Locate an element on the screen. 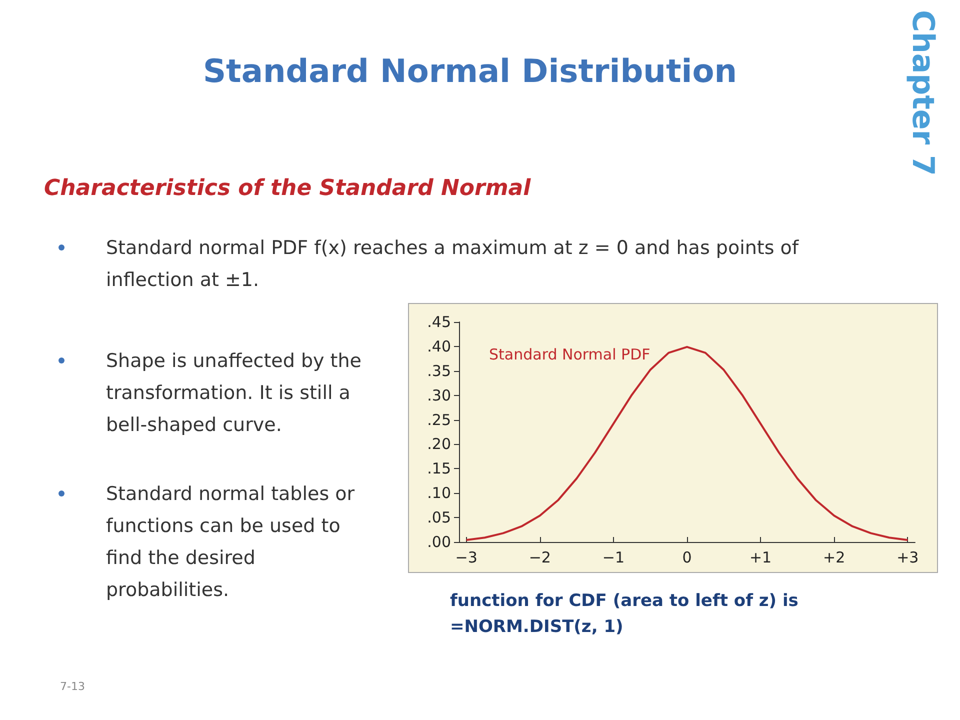 The image size is (960, 720). chart-subtitle: Characteristics of the Standard Normal is located at coordinates (287, 188).